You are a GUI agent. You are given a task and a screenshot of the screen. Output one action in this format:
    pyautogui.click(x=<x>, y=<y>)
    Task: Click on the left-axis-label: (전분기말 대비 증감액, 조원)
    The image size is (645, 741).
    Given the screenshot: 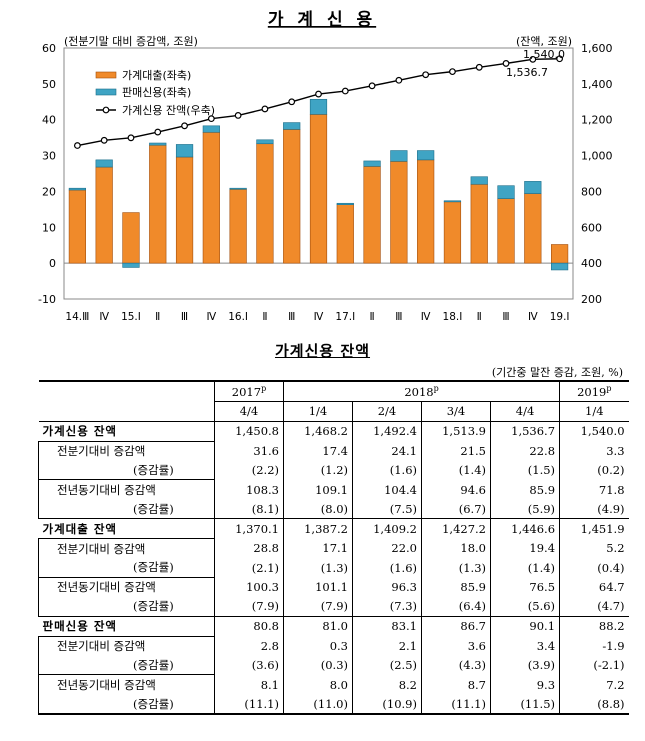 What is the action you would take?
    pyautogui.click(x=131, y=41)
    